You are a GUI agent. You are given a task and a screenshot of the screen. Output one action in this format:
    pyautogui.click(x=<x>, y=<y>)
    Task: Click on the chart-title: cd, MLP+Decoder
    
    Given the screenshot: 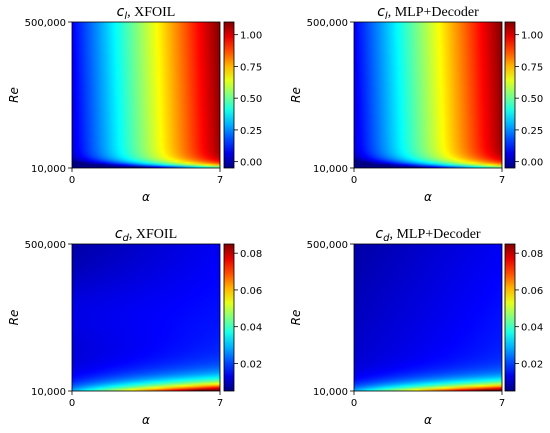 What is the action you would take?
    pyautogui.click(x=427, y=235)
    